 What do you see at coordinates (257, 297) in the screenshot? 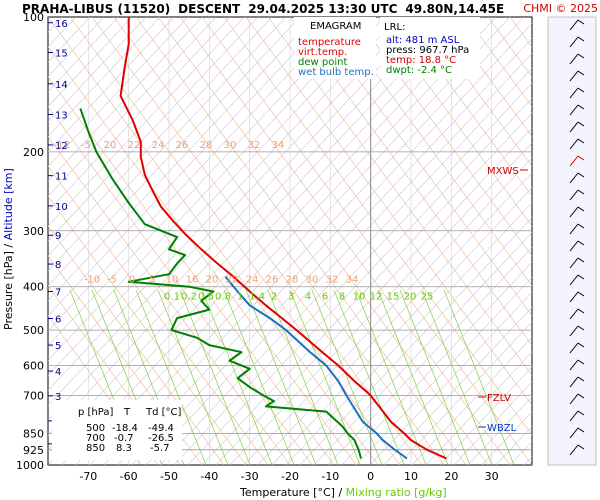
I see `mixing-ratio-label: 1.4` at bounding box center [257, 297].